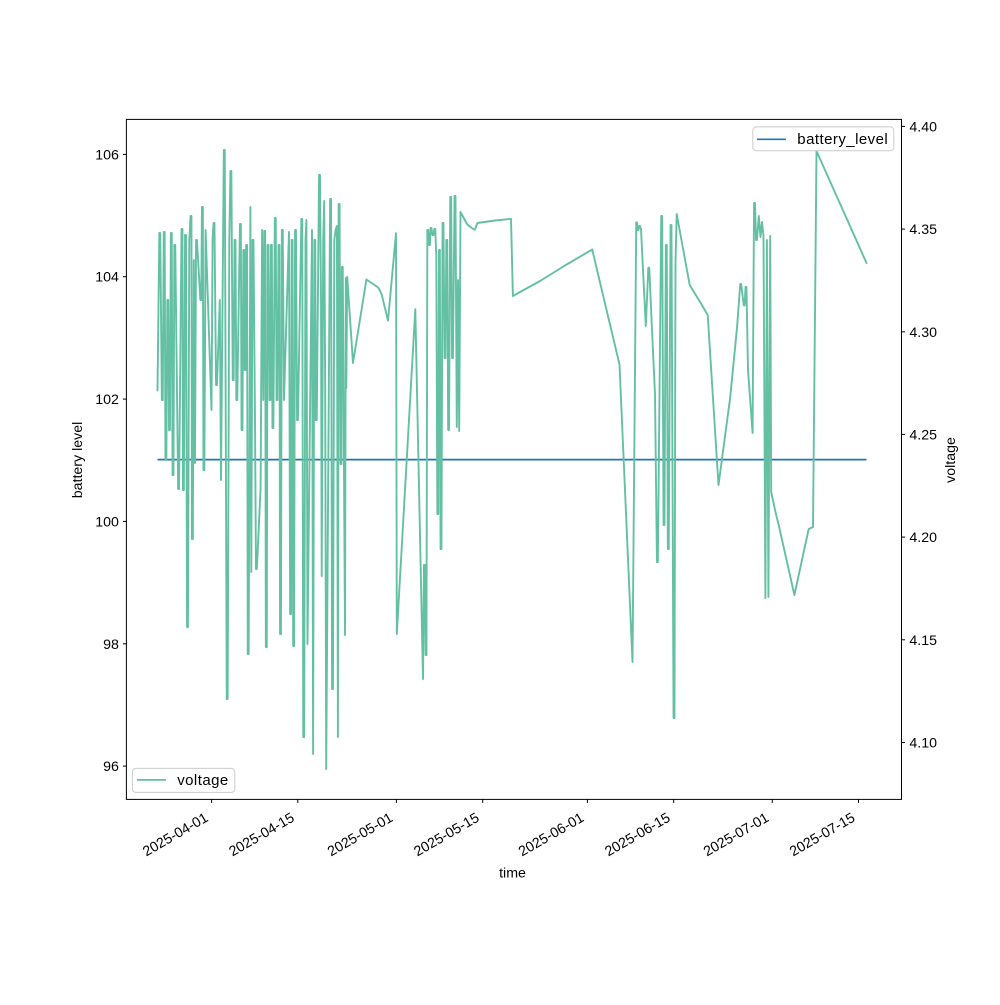 The image size is (1000, 1005). What do you see at coordinates (111, 767) in the screenshot?
I see `svg-text: 96` at bounding box center [111, 767].